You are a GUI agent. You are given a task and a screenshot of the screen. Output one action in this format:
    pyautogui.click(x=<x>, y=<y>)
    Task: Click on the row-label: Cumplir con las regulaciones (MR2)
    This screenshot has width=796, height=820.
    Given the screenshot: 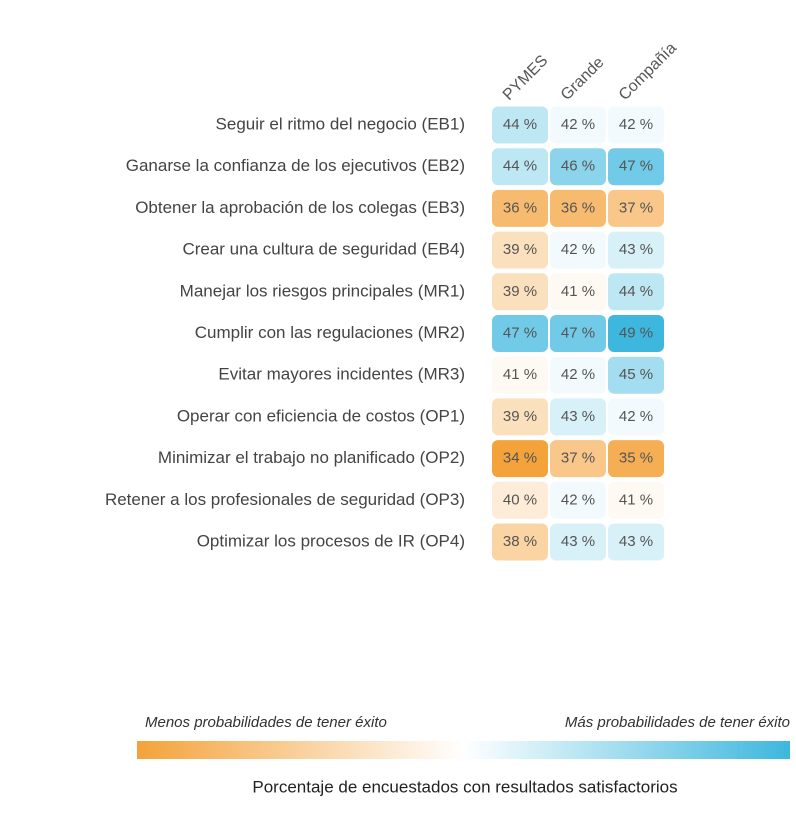 What is the action you would take?
    pyautogui.click(x=330, y=332)
    